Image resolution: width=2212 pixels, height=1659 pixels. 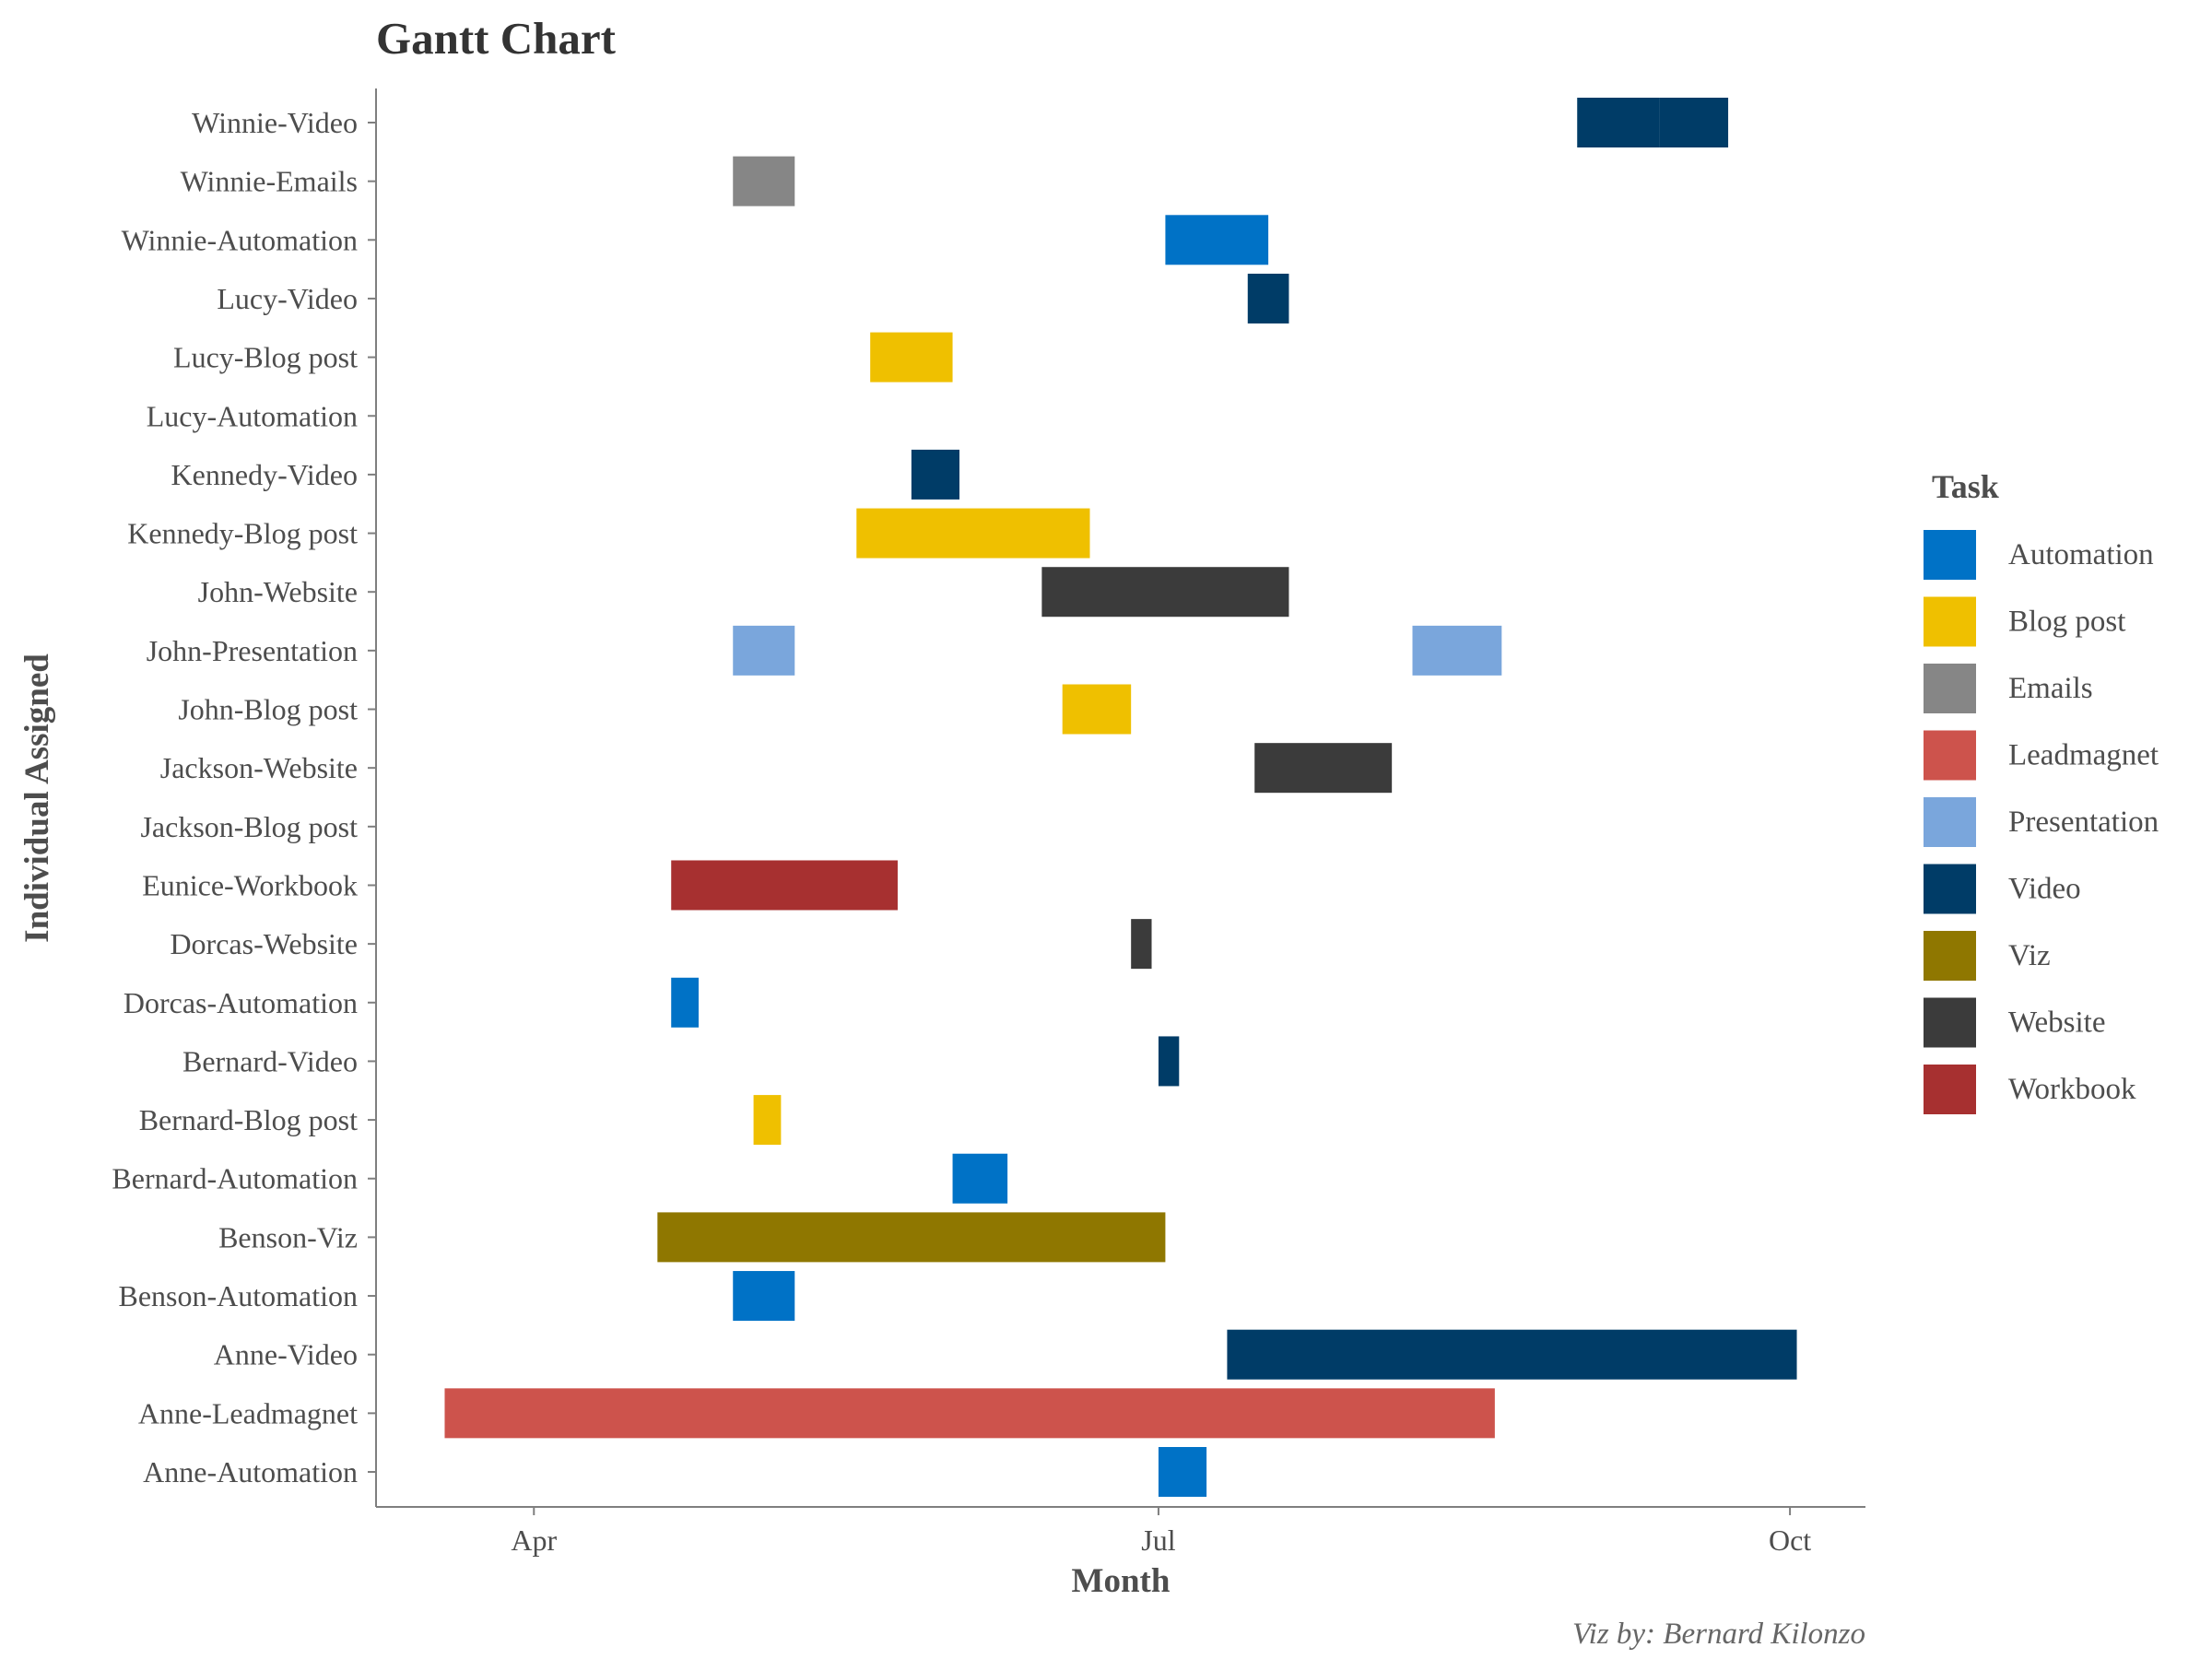 What do you see at coordinates (250, 1471) in the screenshot?
I see `y-tick-label: Anne-Automation` at bounding box center [250, 1471].